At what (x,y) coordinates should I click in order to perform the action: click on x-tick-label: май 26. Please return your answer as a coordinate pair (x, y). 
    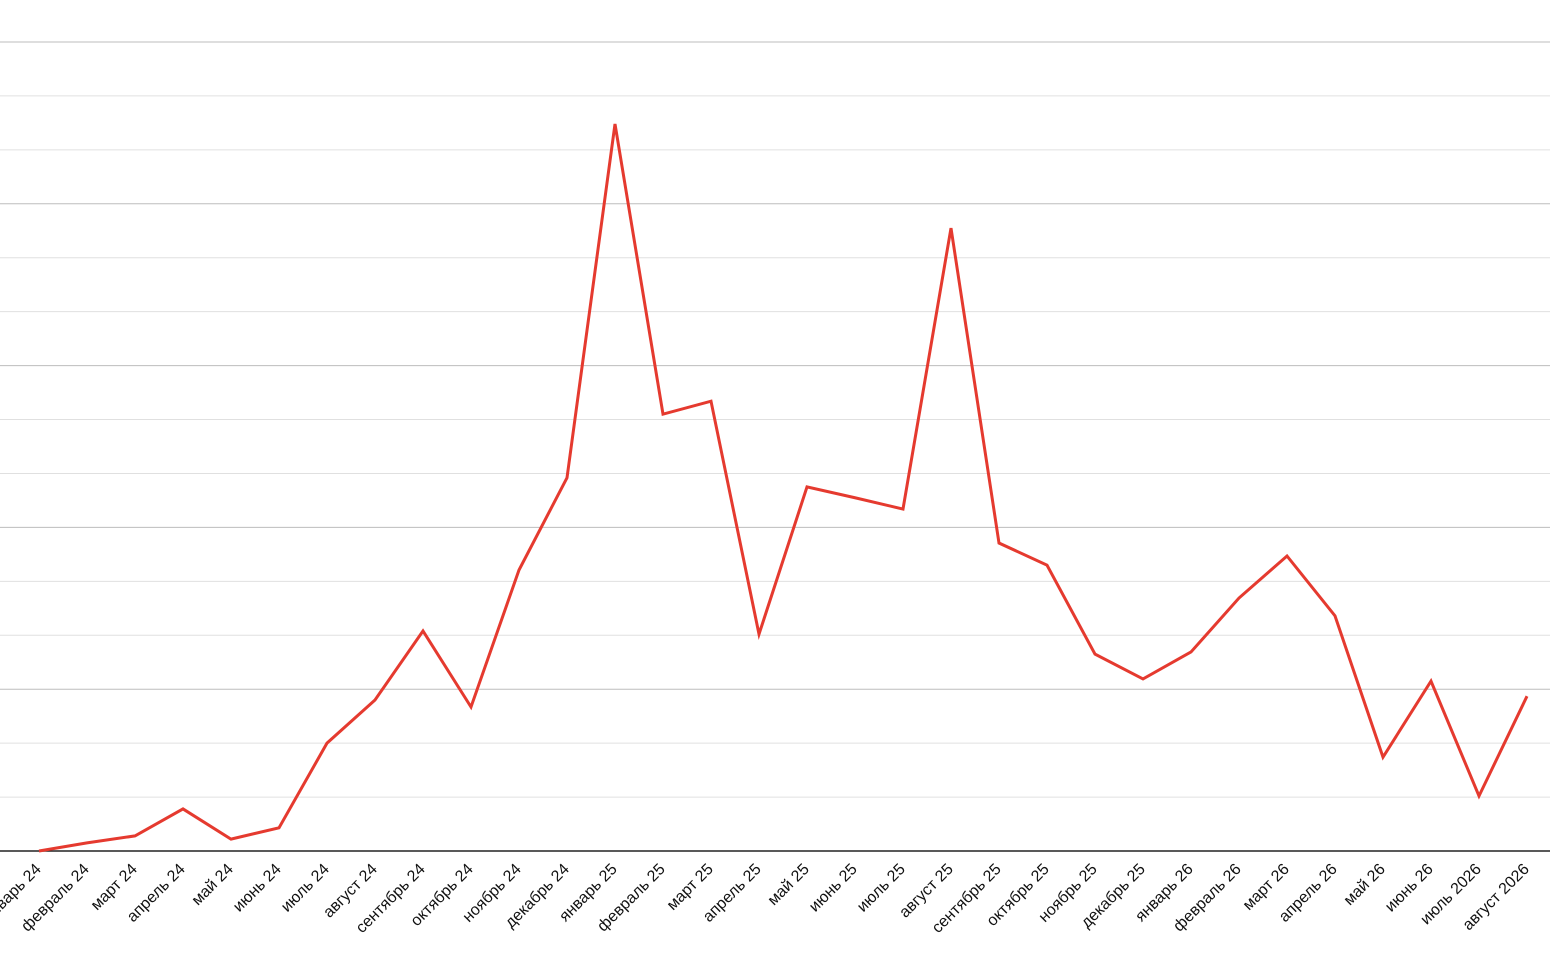
    Looking at the image, I should click on (1365, 885).